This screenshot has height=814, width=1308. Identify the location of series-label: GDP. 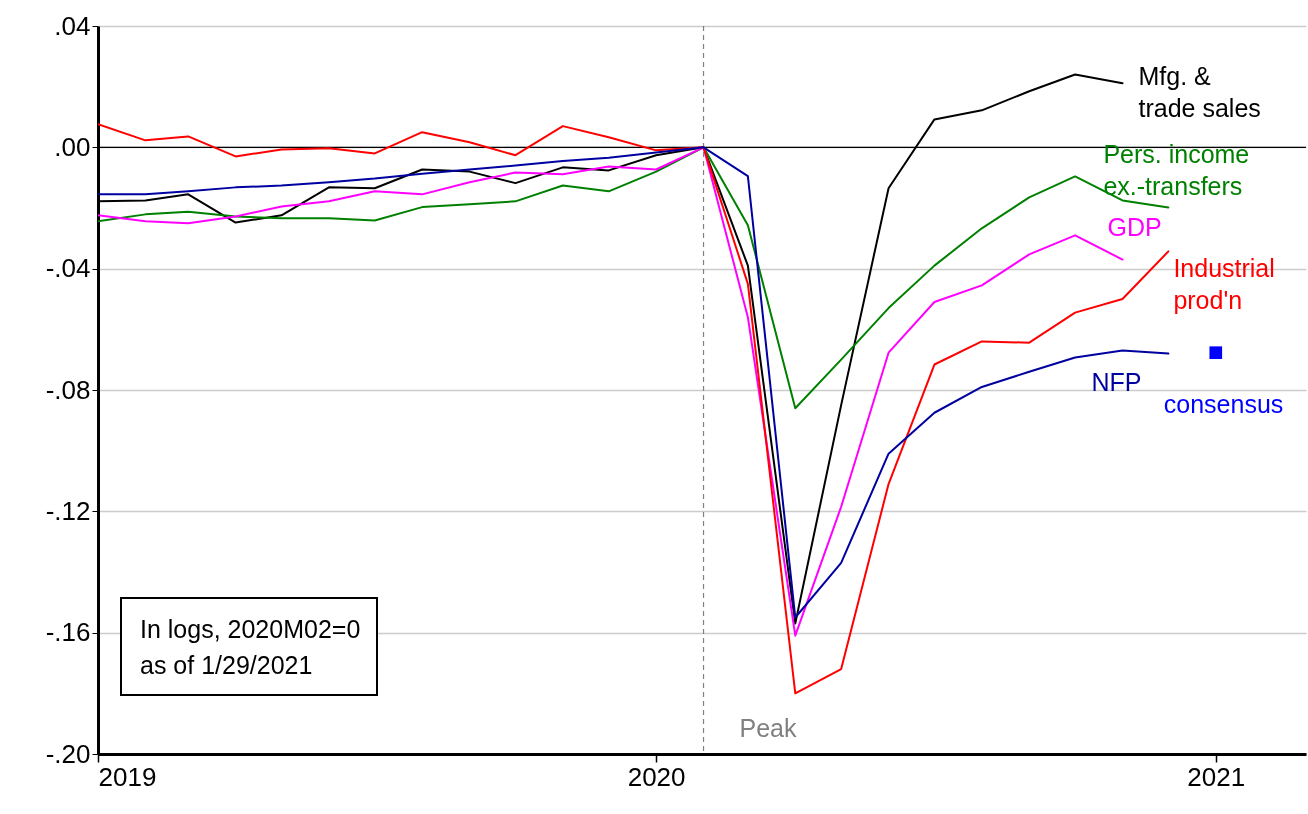
(1134, 226).